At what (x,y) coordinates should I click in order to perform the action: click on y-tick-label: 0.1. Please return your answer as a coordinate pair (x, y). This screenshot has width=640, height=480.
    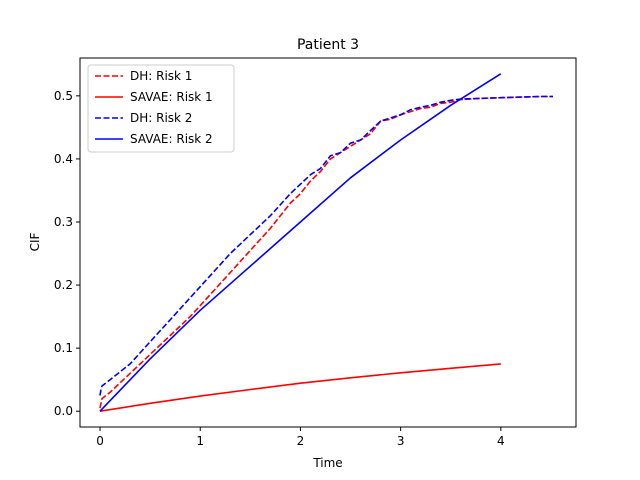
    Looking at the image, I should click on (63, 348).